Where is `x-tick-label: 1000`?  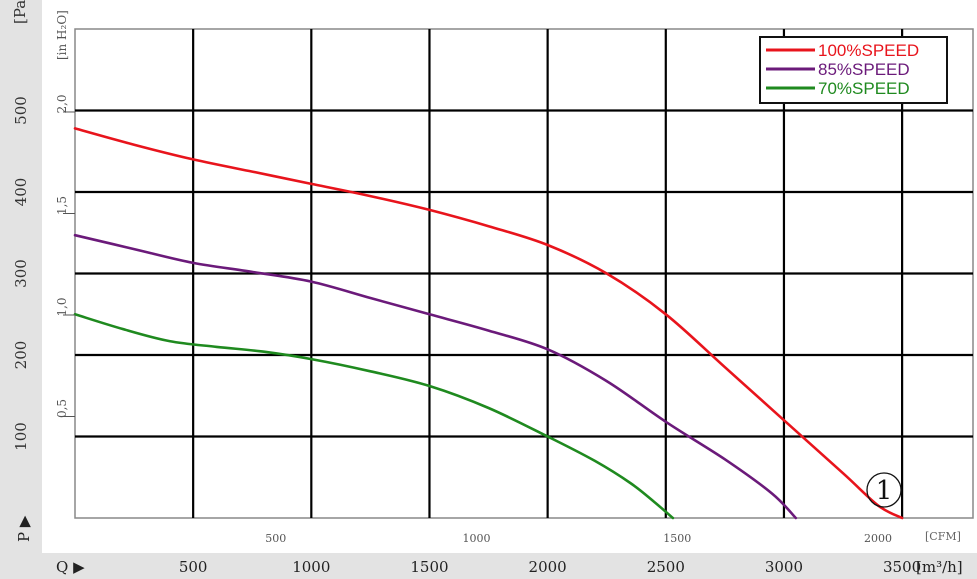
x-tick-label: 1000 is located at coordinates (311, 567).